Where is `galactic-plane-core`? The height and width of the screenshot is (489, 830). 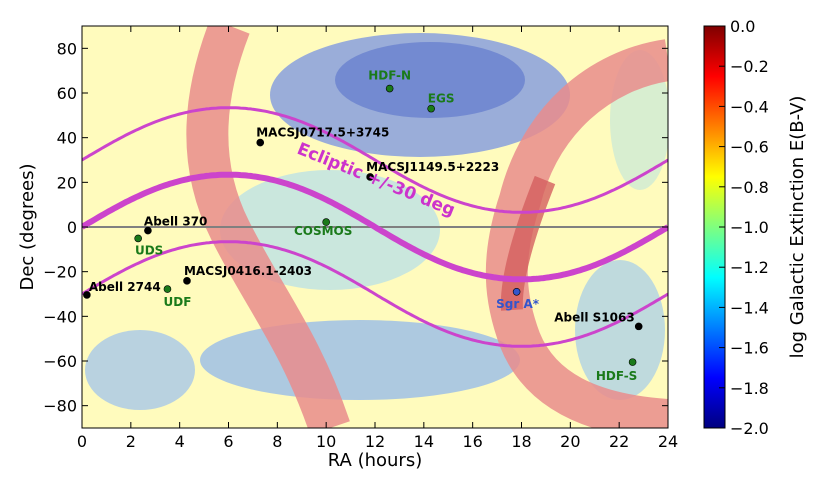
galactic-plane-core is located at coordinates (528, 243).